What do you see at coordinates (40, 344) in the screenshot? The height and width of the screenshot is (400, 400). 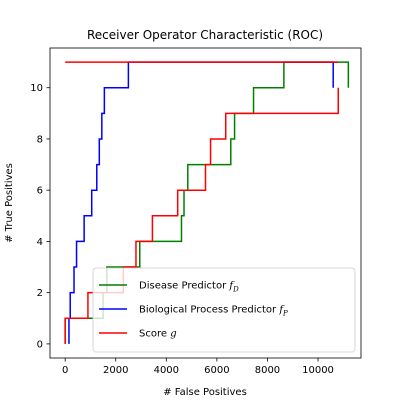 I see `y-tick-label: 0` at bounding box center [40, 344].